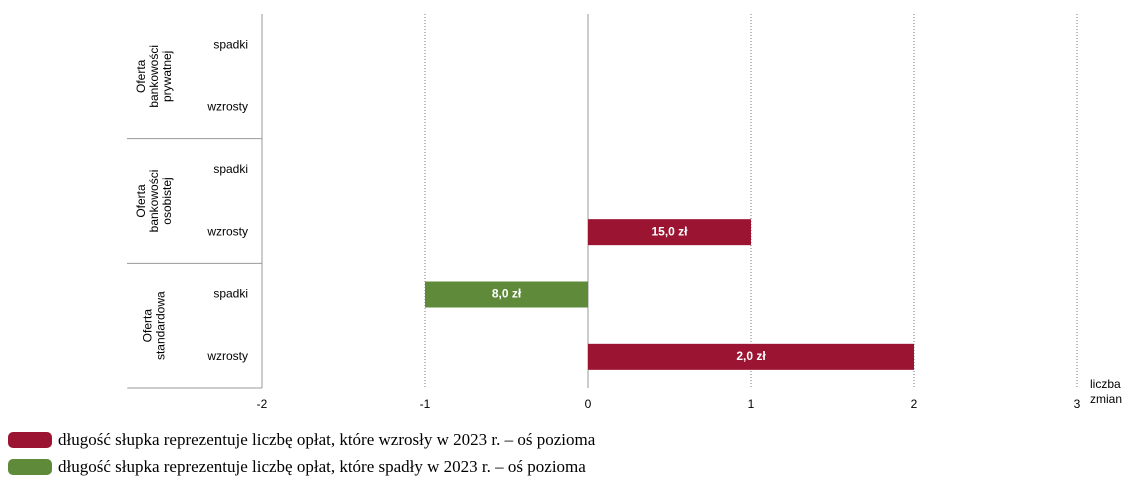 The image size is (1133, 480). Describe the element at coordinates (588, 404) in the screenshot. I see `x-tick-label: 0` at that location.